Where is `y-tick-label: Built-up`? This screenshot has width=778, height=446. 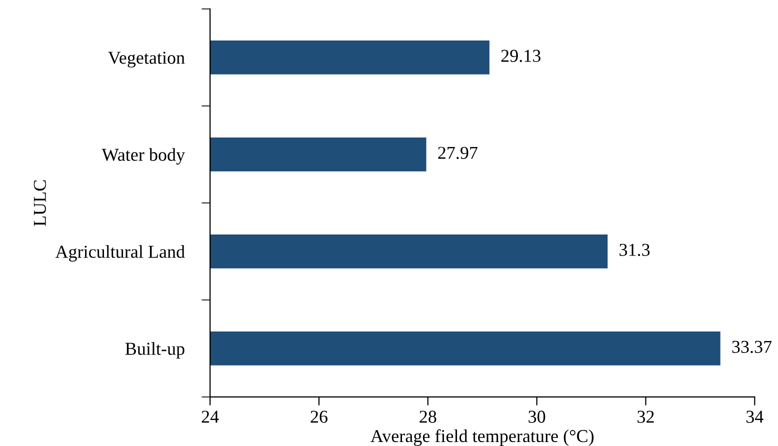 y-tick-label: Built-up is located at coordinates (154, 350).